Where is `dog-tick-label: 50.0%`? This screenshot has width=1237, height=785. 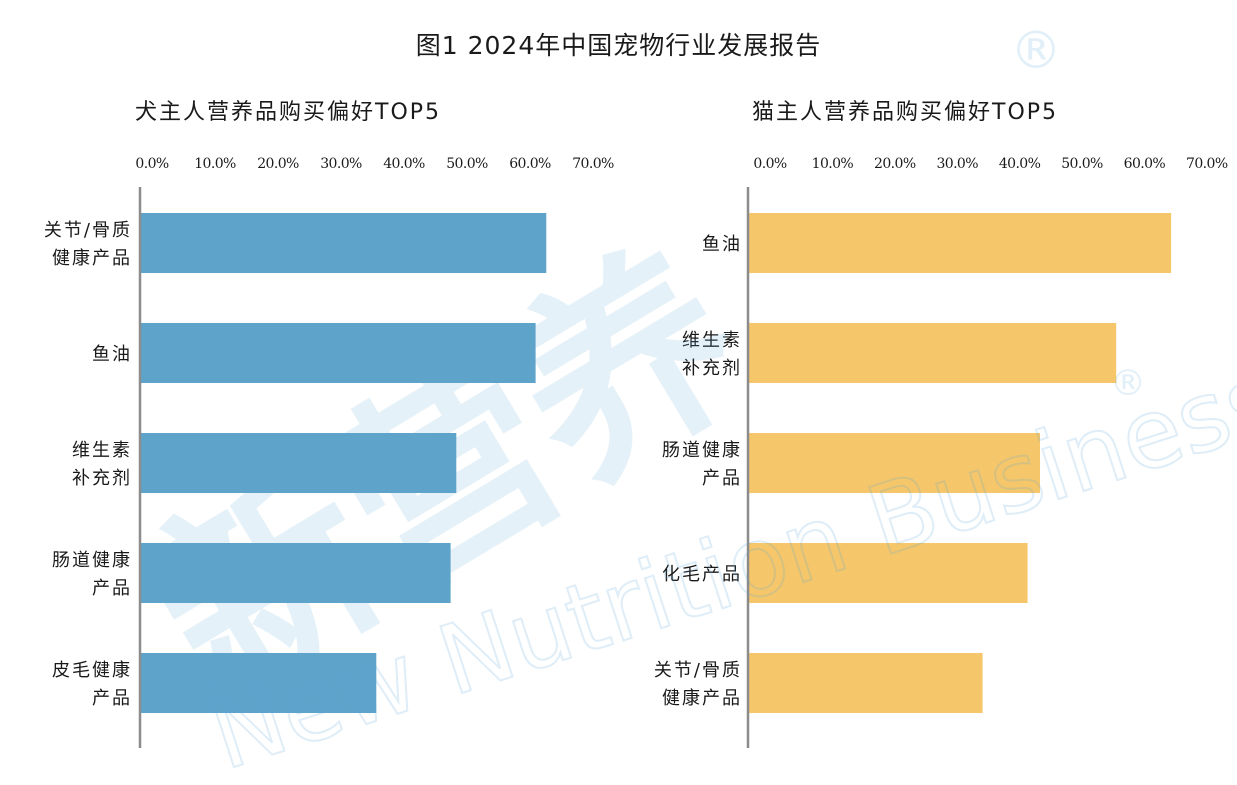
dog-tick-label: 50.0% is located at coordinates (467, 164).